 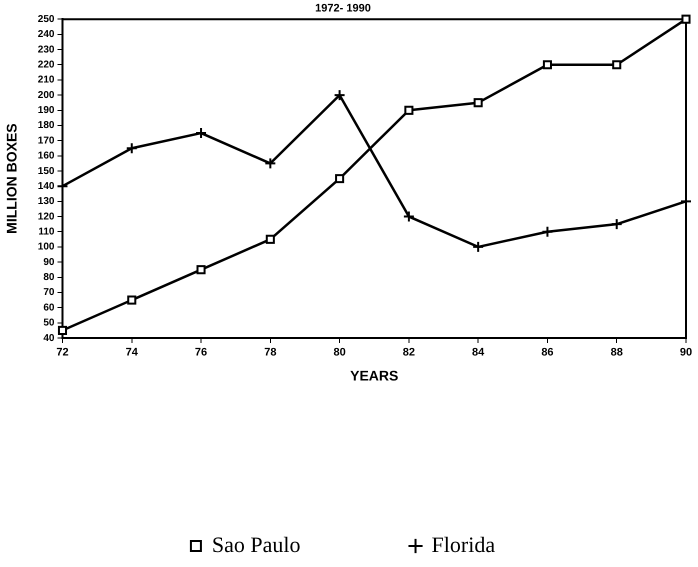 What do you see at coordinates (46, 64) in the screenshot?
I see `y-tick-label: 220` at bounding box center [46, 64].